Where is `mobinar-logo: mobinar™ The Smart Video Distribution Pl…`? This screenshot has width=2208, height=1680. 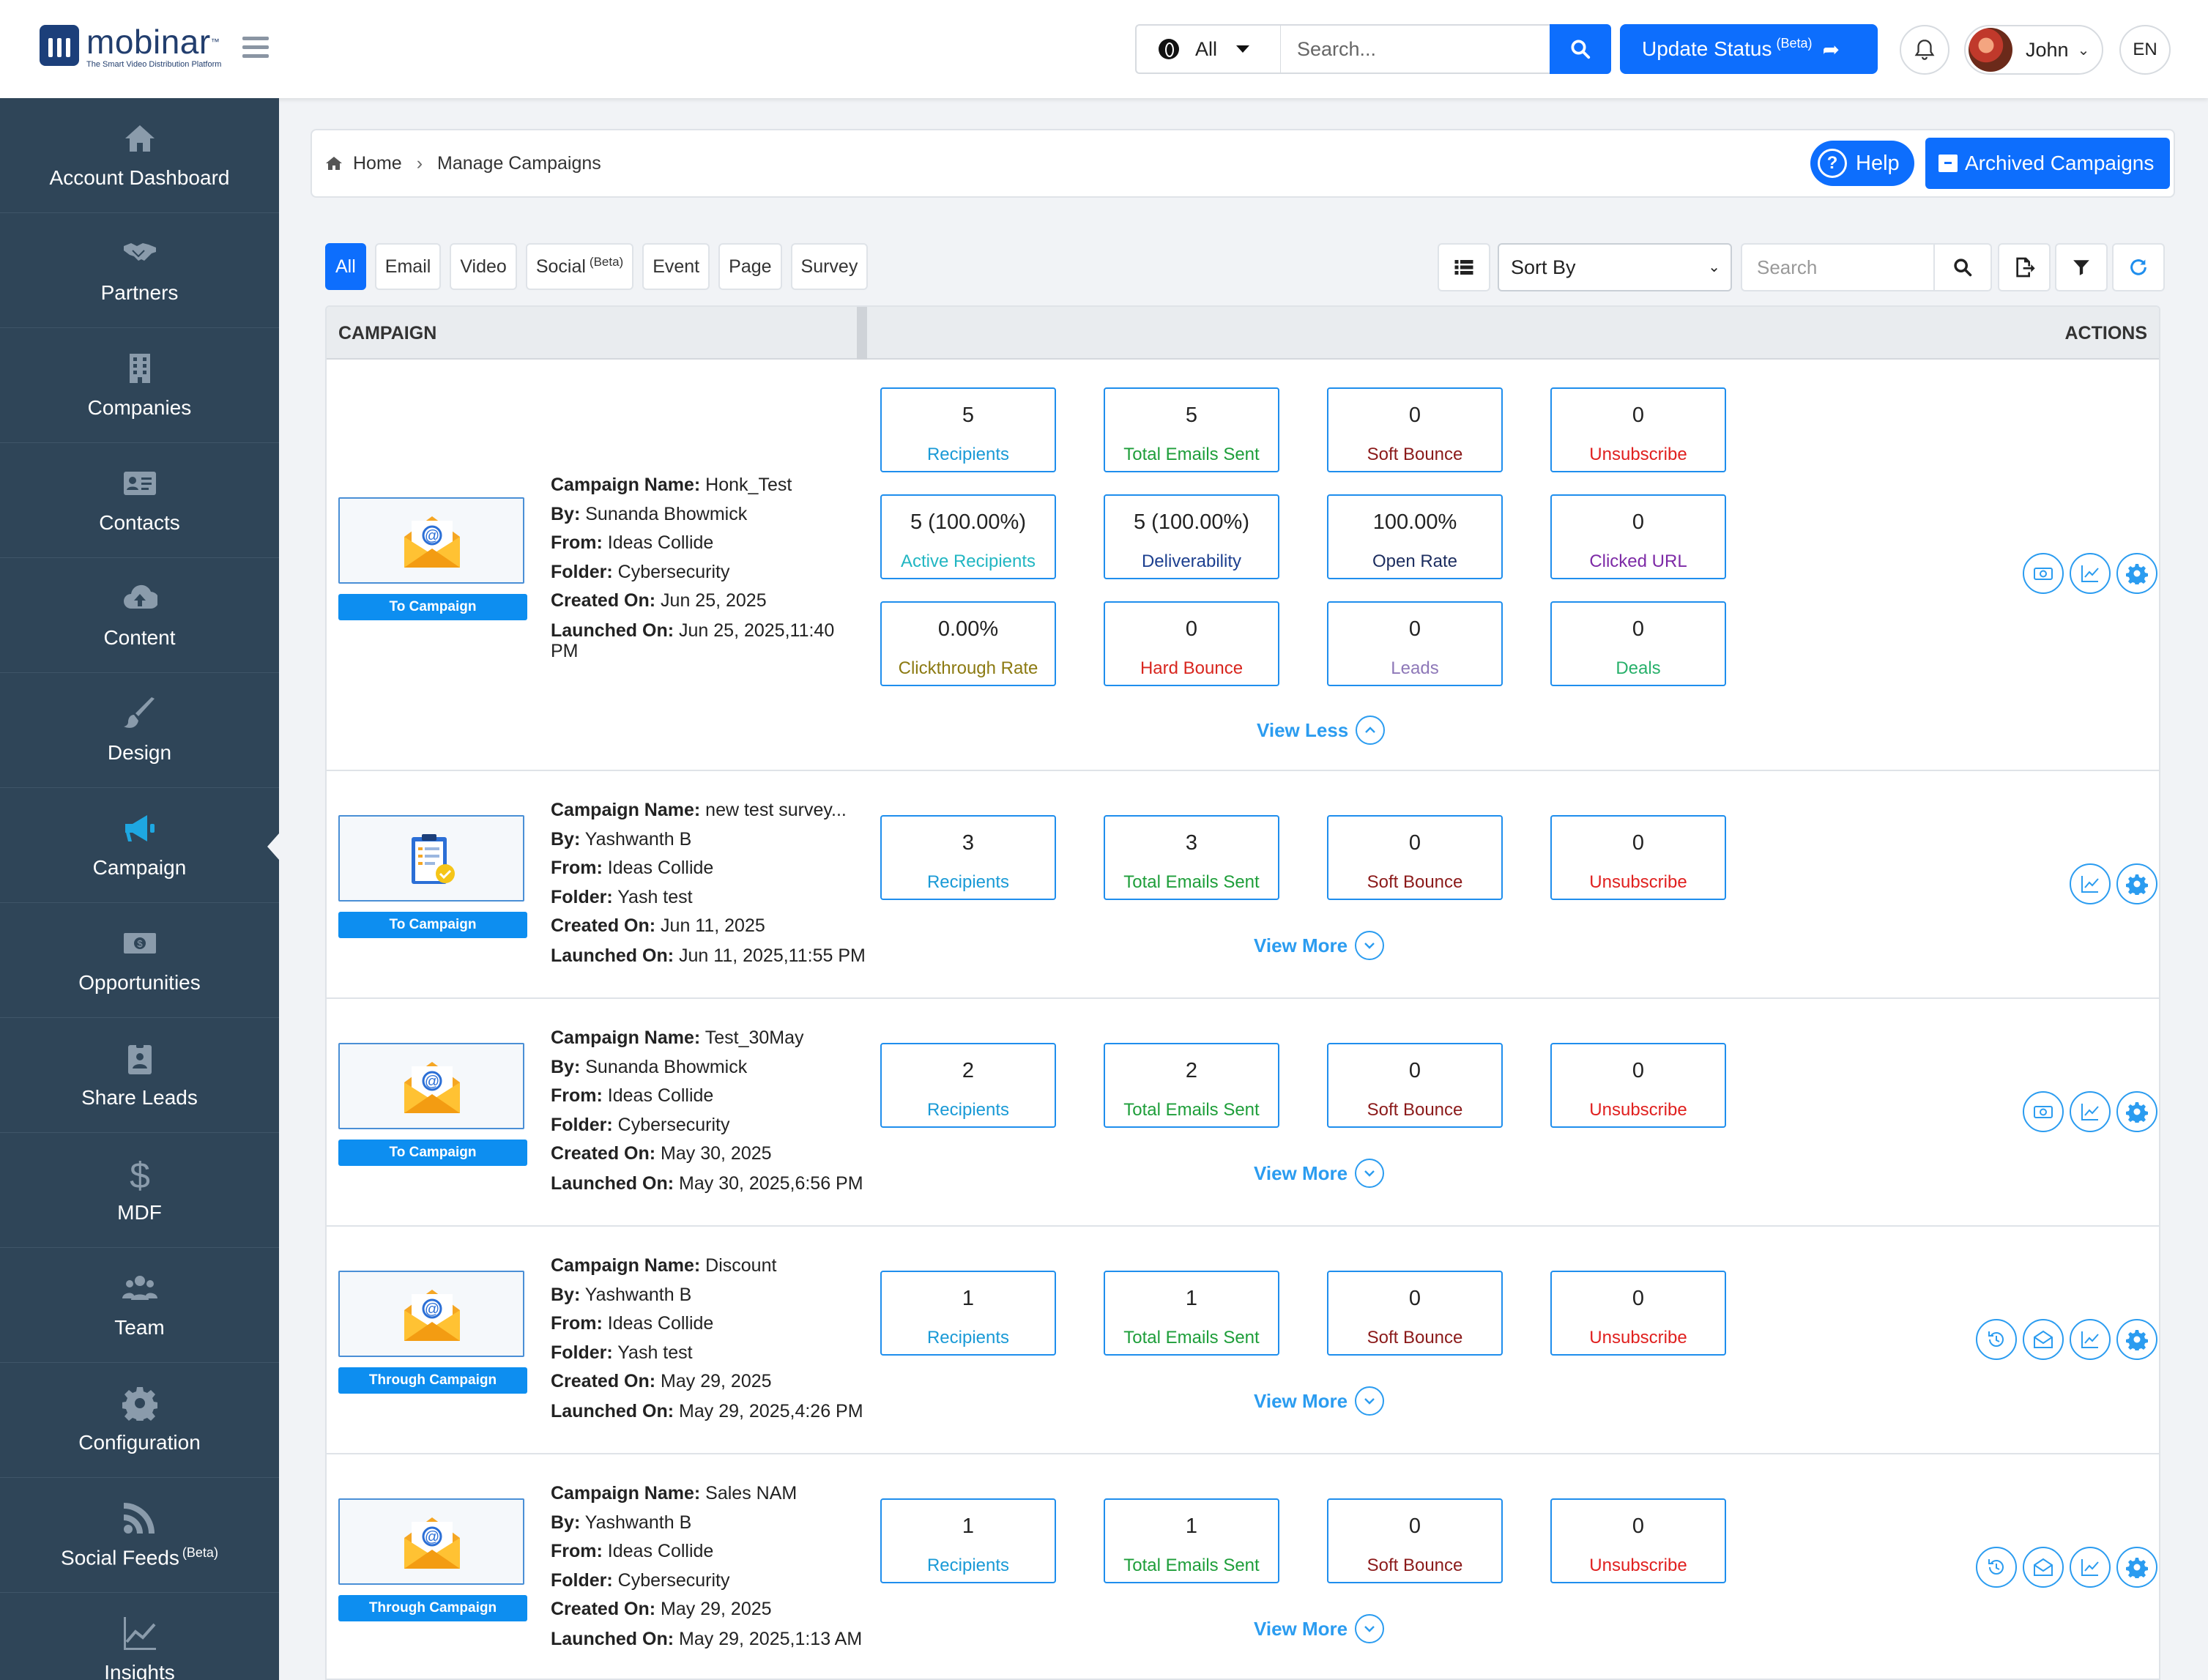
mobinar-logo: mobinar™ The Smart Video Distribution Pl… is located at coordinates (130, 47).